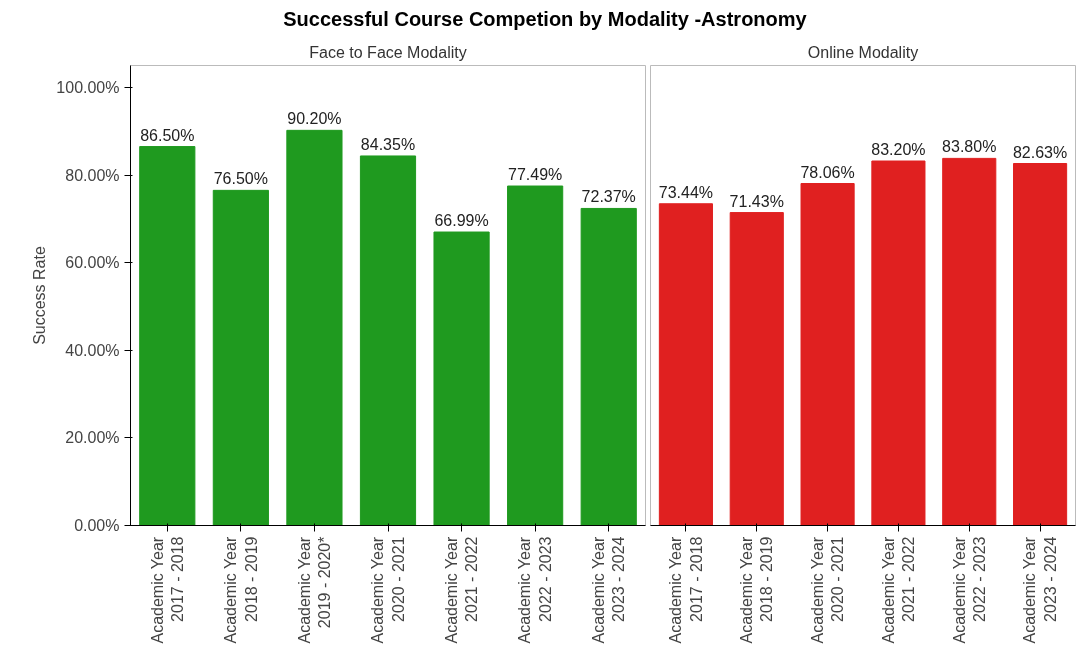  What do you see at coordinates (92, 438) in the screenshot?
I see `y-tick-label: 20.00%` at bounding box center [92, 438].